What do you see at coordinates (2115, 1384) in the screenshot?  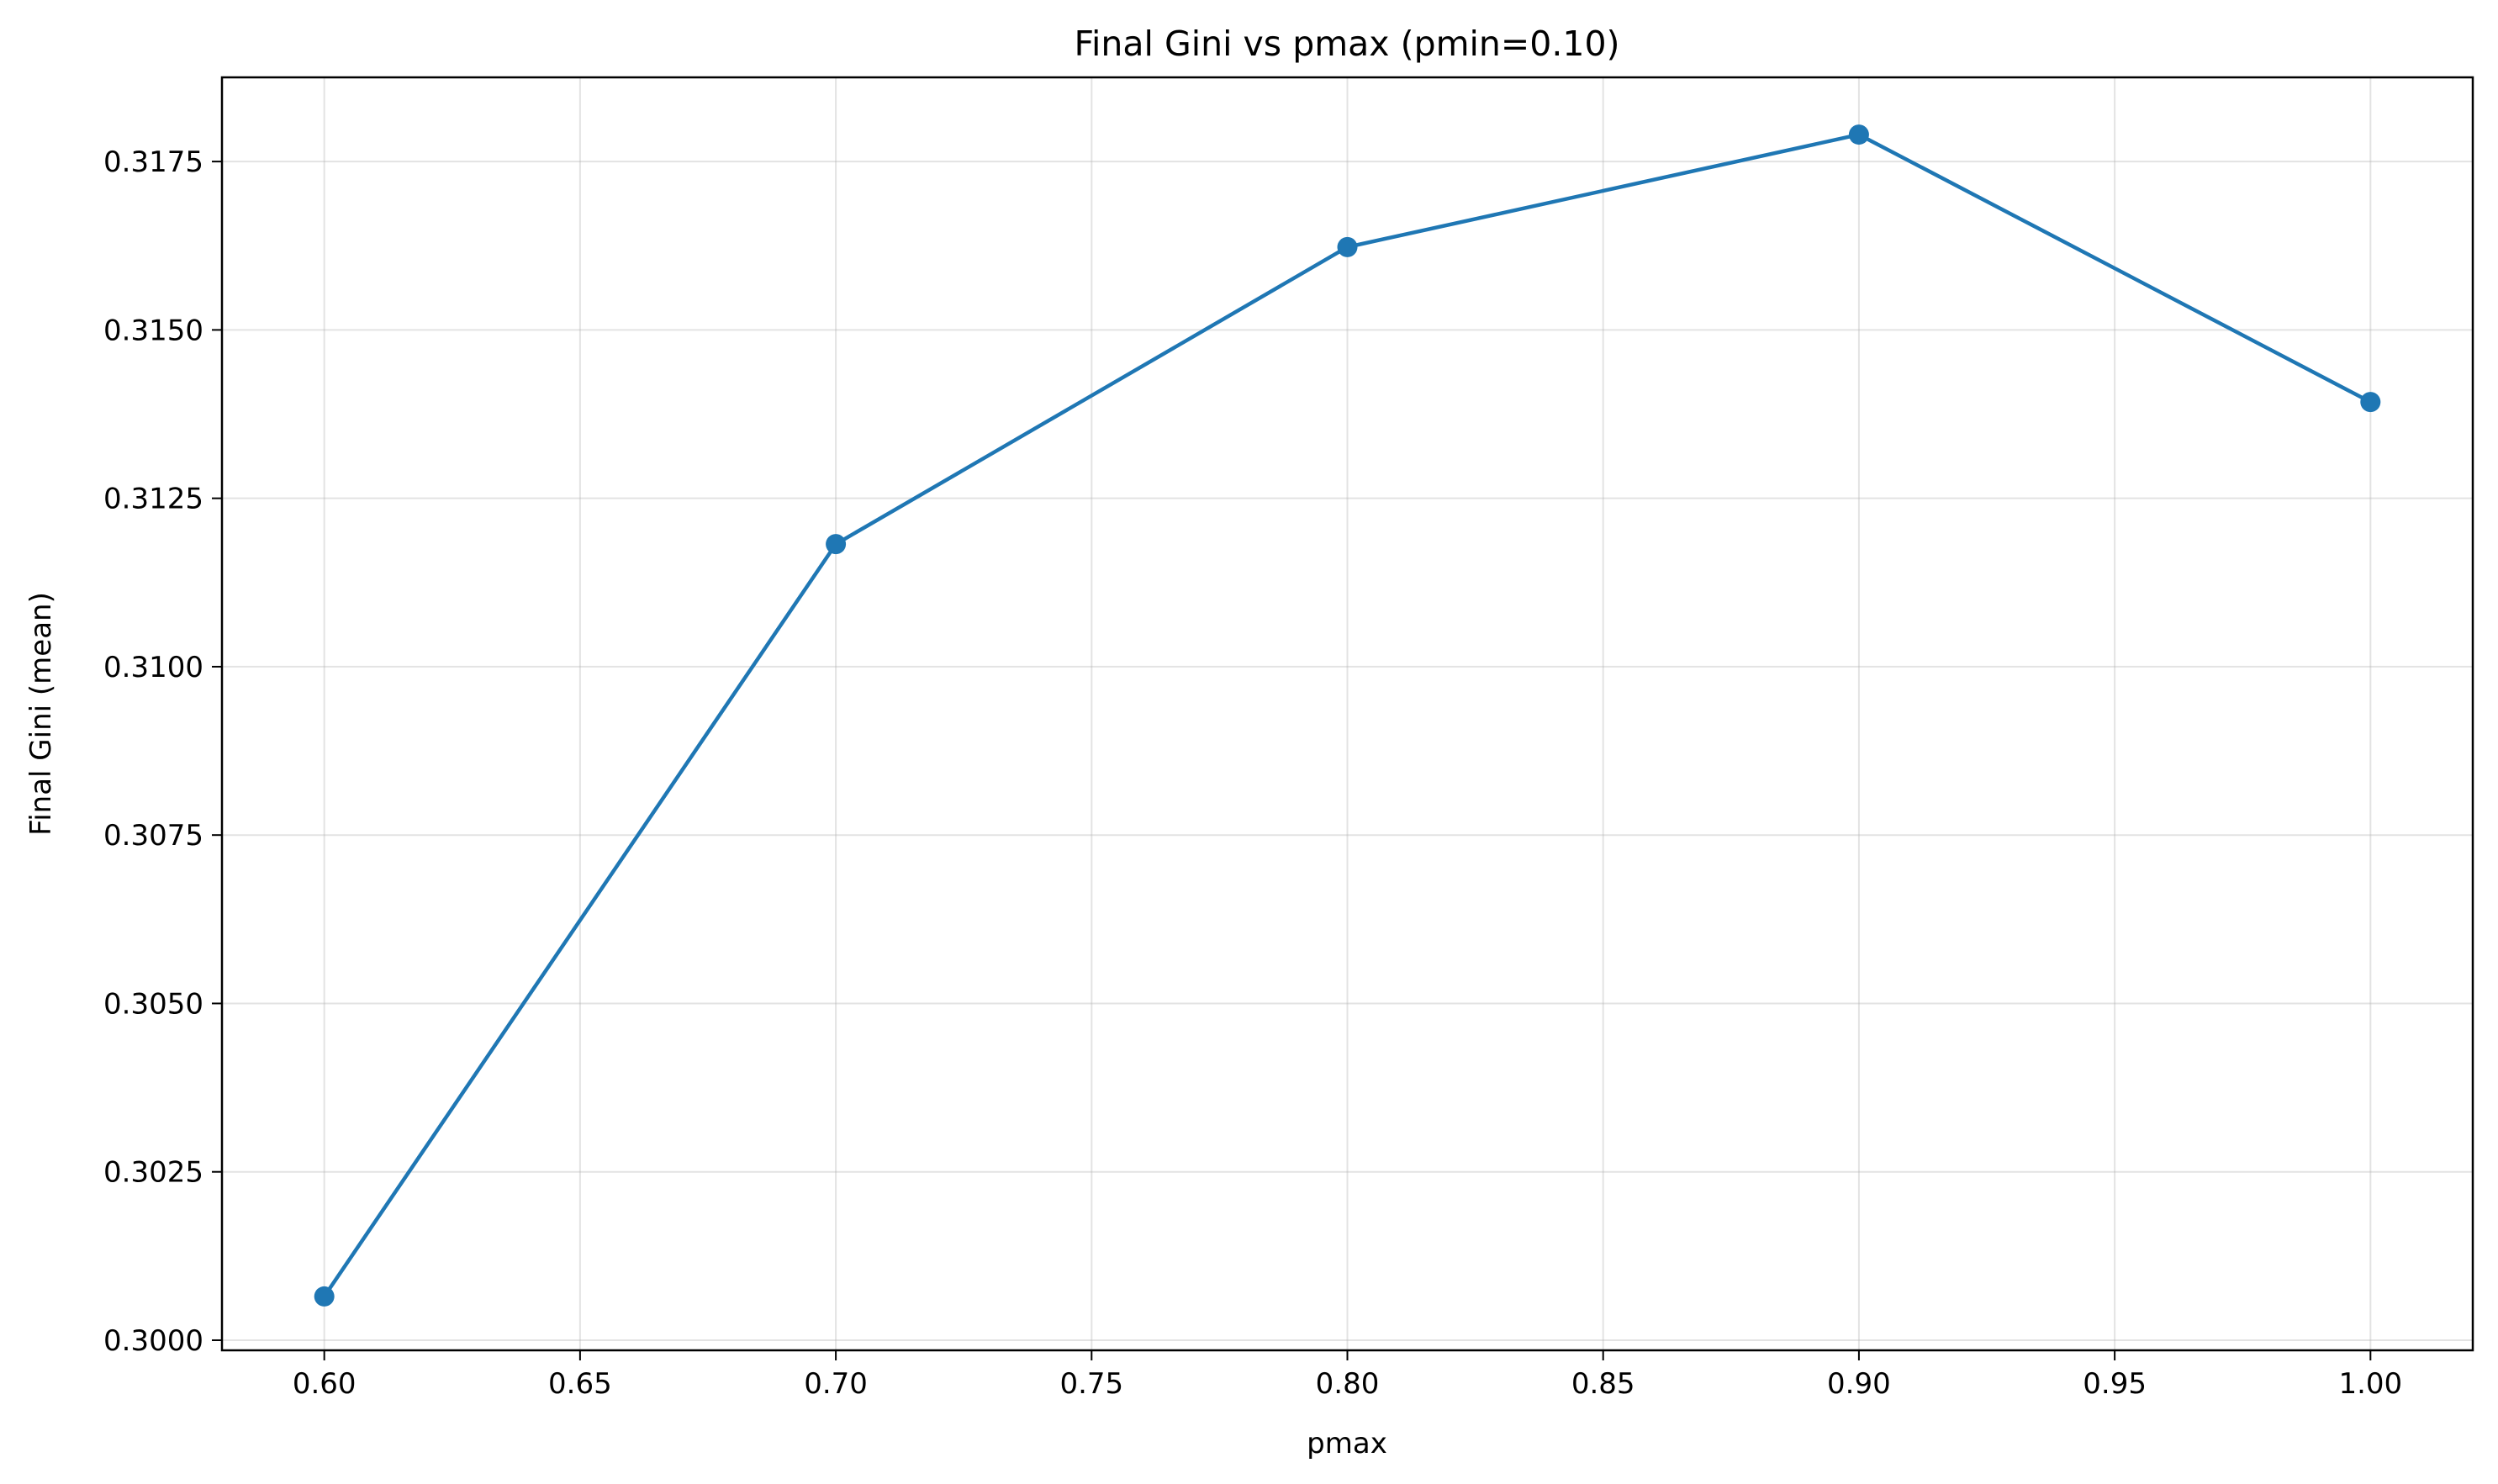 I see `x-tick-label: 0.95` at bounding box center [2115, 1384].